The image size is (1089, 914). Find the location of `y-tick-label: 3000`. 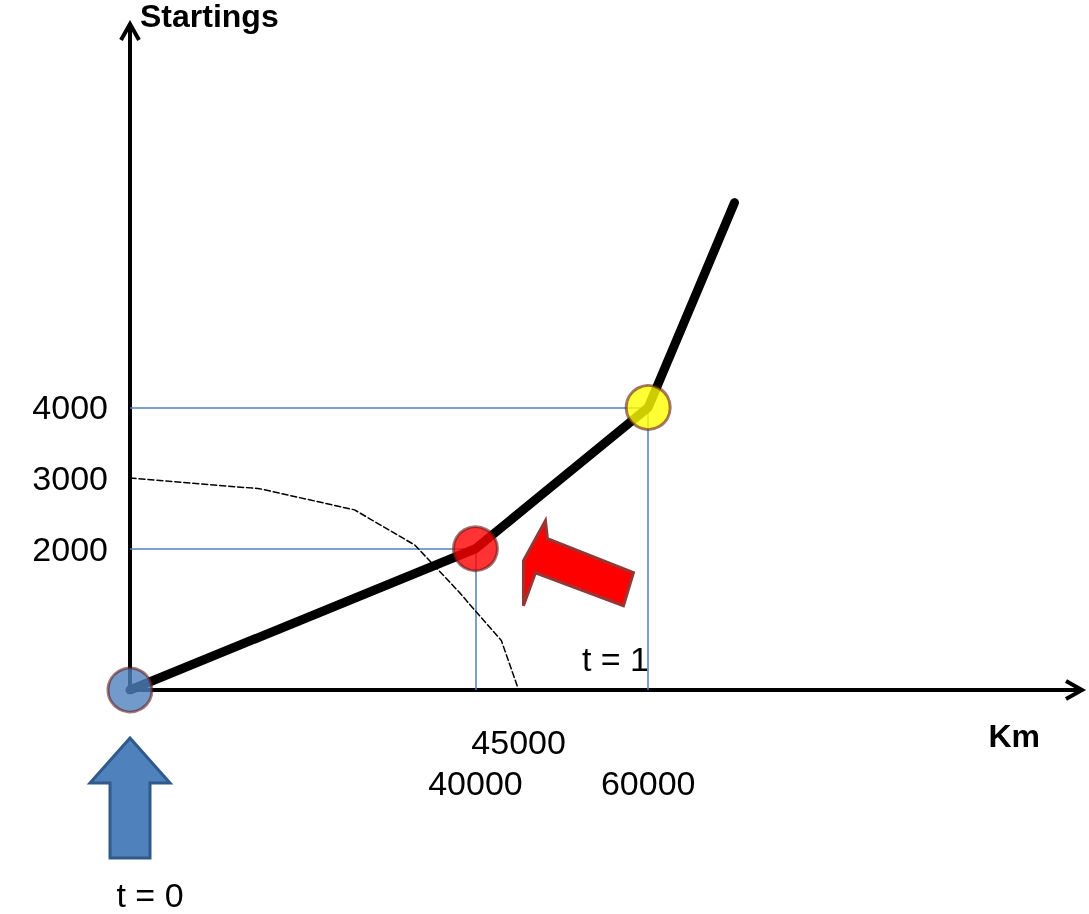

y-tick-label: 3000 is located at coordinates (70, 478).